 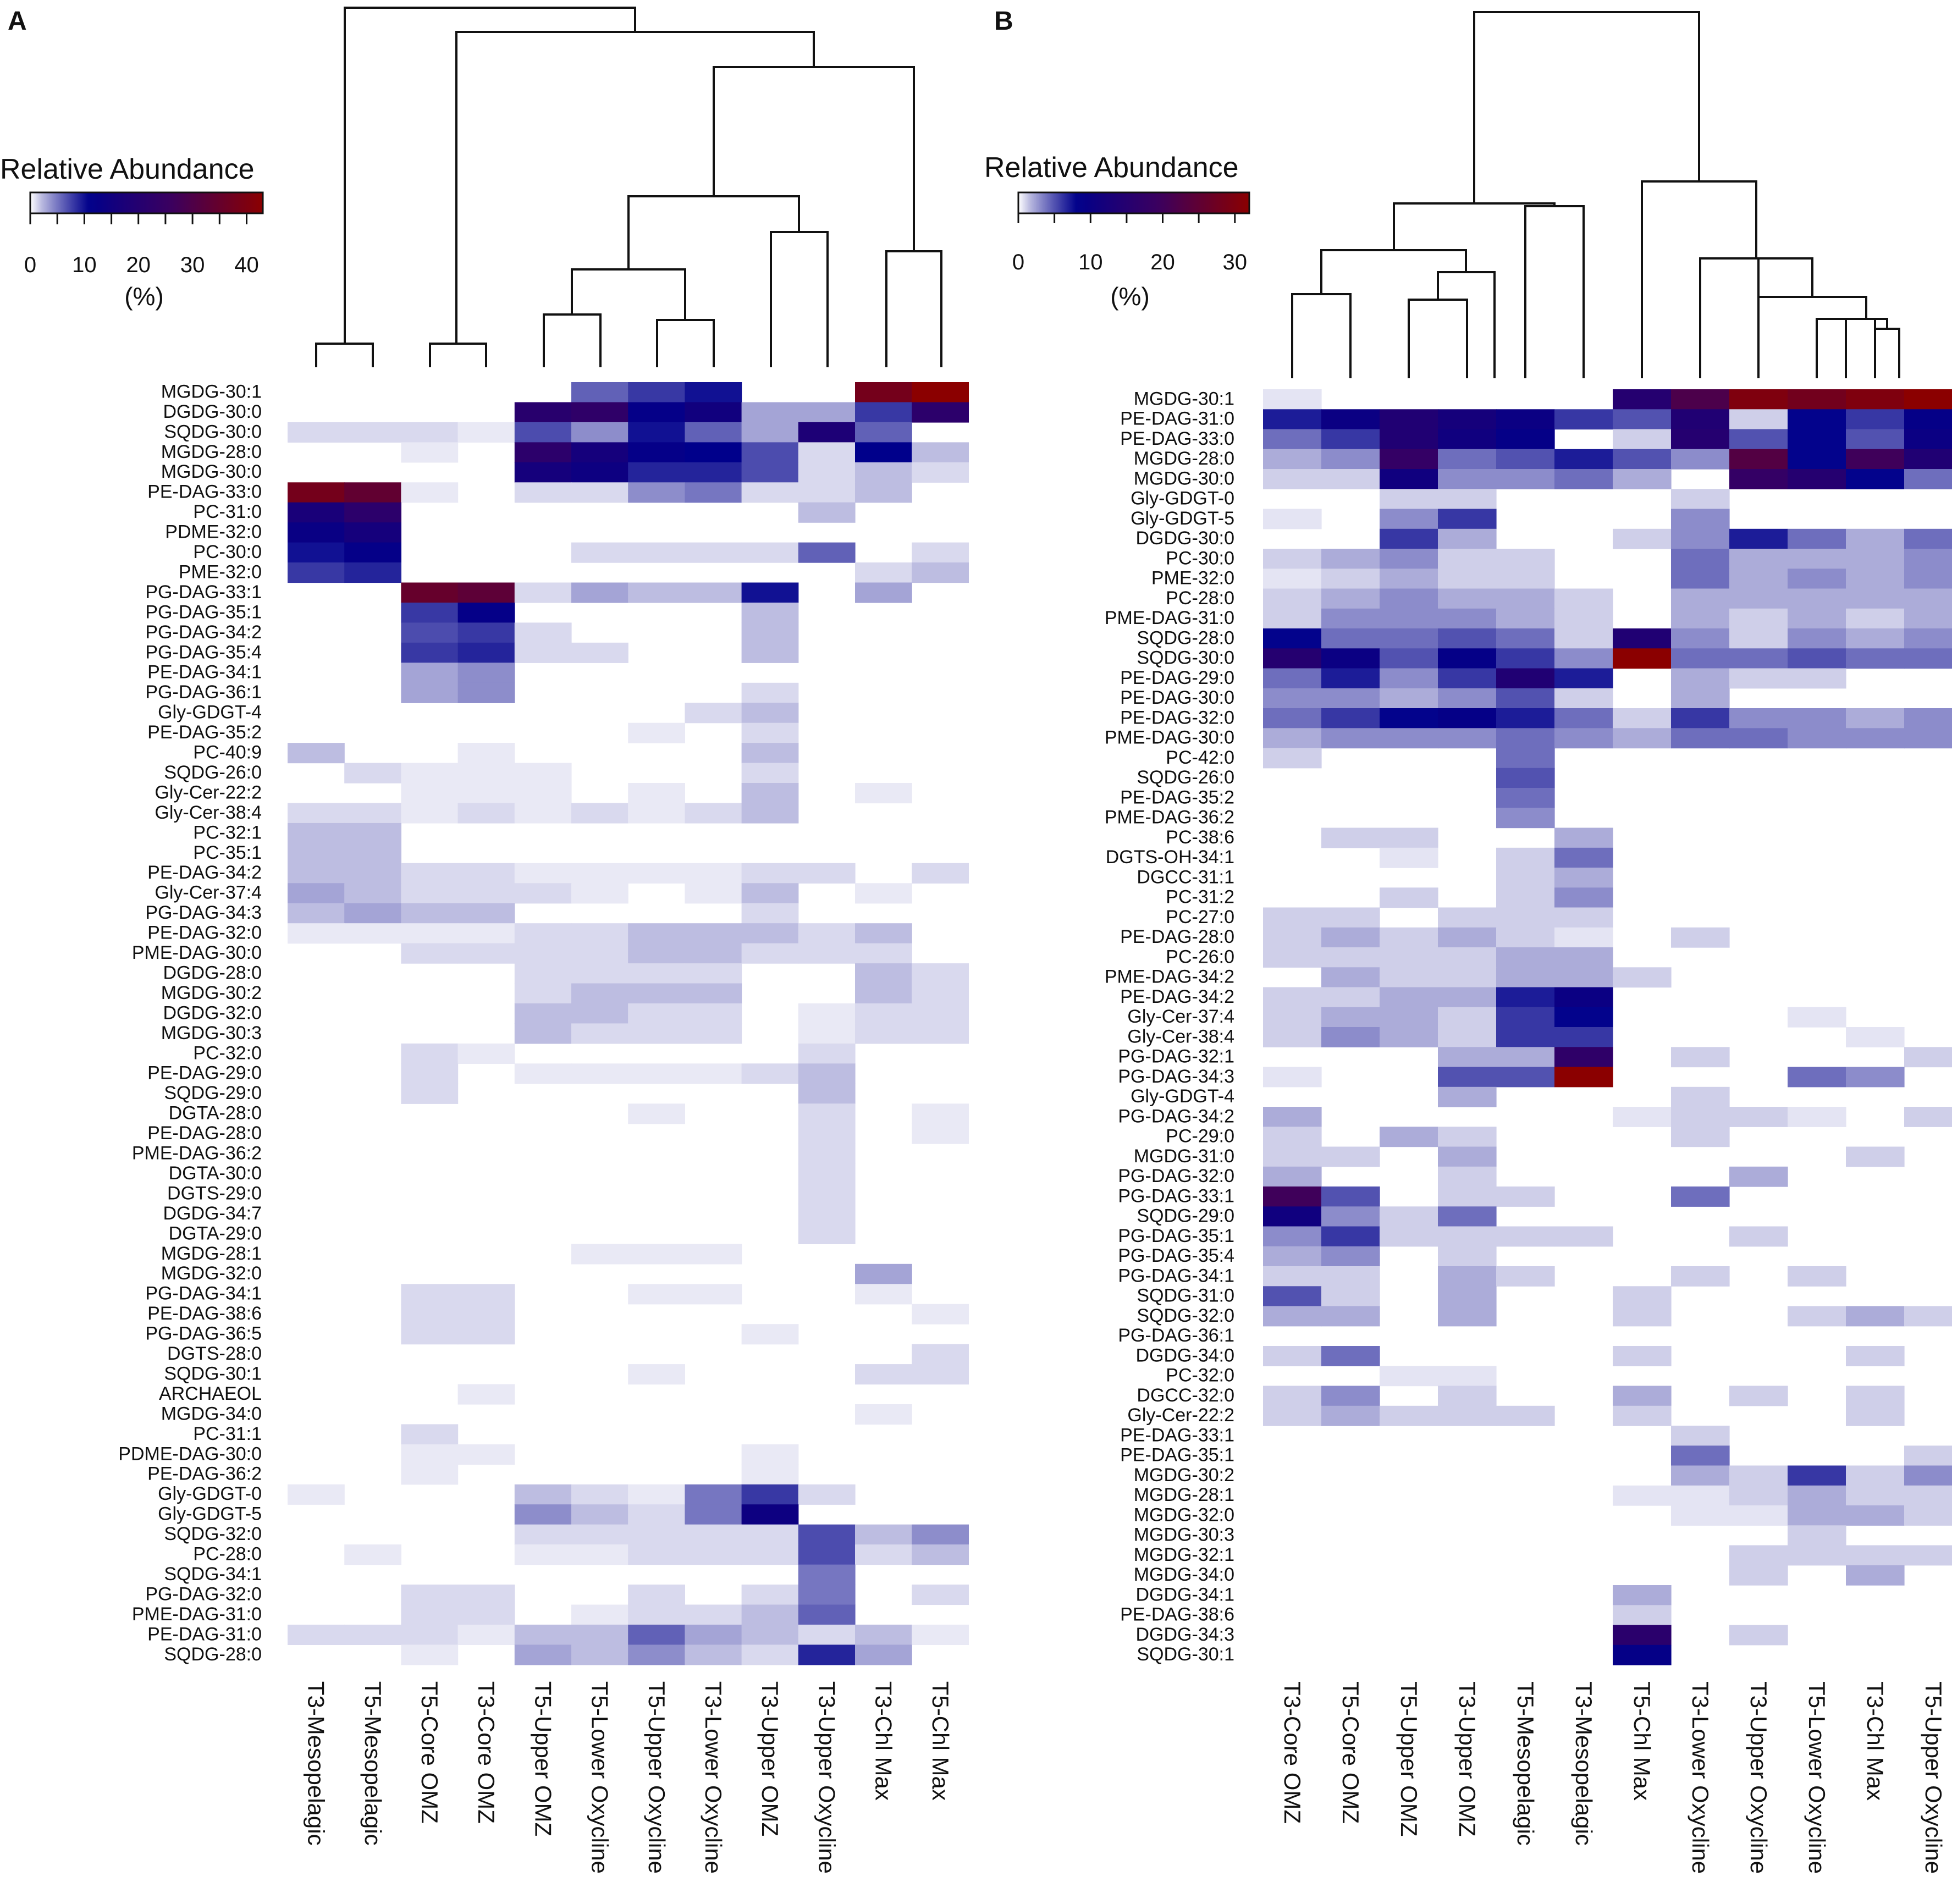 What do you see at coordinates (1169, 618) in the screenshot?
I see `row-label: PME-DAG-31:0` at bounding box center [1169, 618].